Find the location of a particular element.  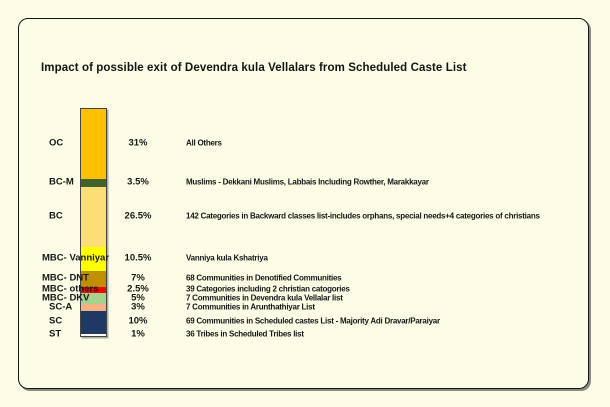

bar-segment-mbc-dkv is located at coordinates (93, 298).